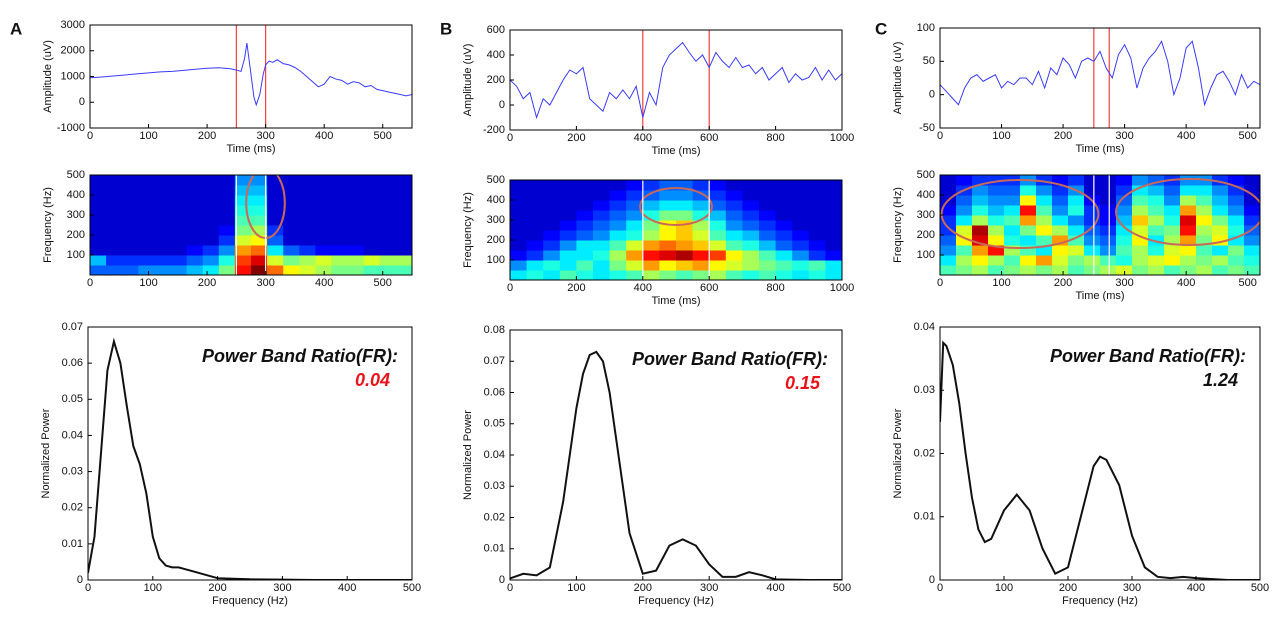 The width and height of the screenshot is (1285, 618). I want to click on y-tick-label: 400, so click(496, 55).